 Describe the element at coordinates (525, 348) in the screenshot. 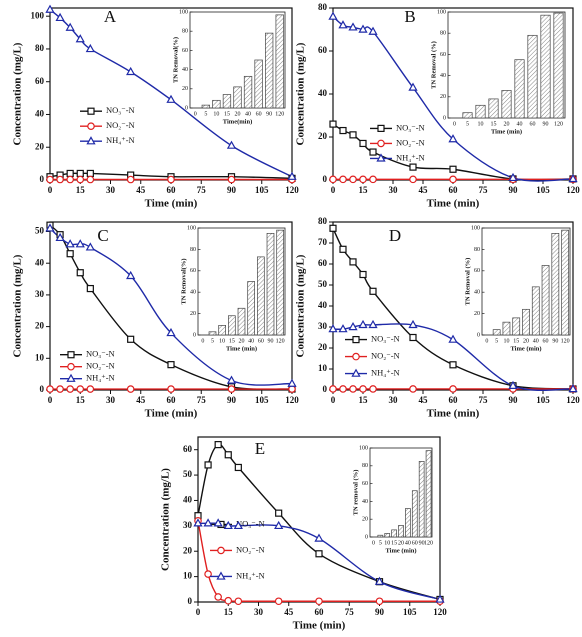

I see `inset-x-label: Time (min)` at that location.